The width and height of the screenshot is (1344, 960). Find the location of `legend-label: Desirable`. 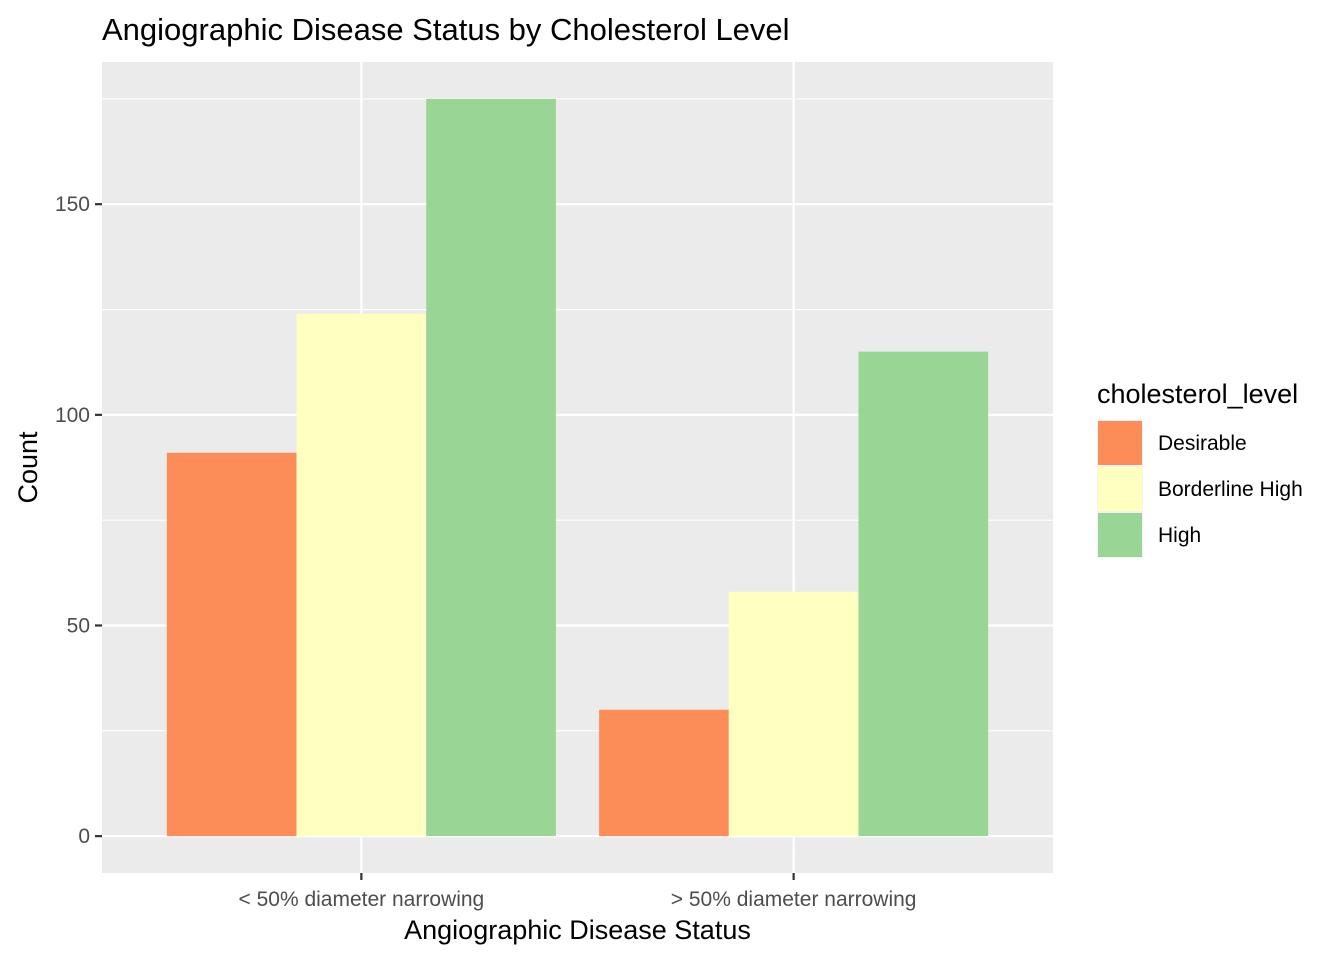

legend-label: Desirable is located at coordinates (1202, 443).